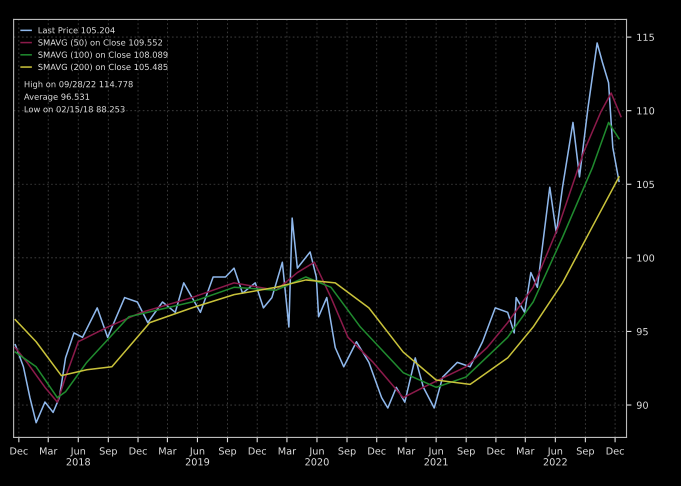 This screenshot has height=486, width=681. Describe the element at coordinates (436, 456) in the screenshot. I see `x-tick-label: Jun 2021` at that location.